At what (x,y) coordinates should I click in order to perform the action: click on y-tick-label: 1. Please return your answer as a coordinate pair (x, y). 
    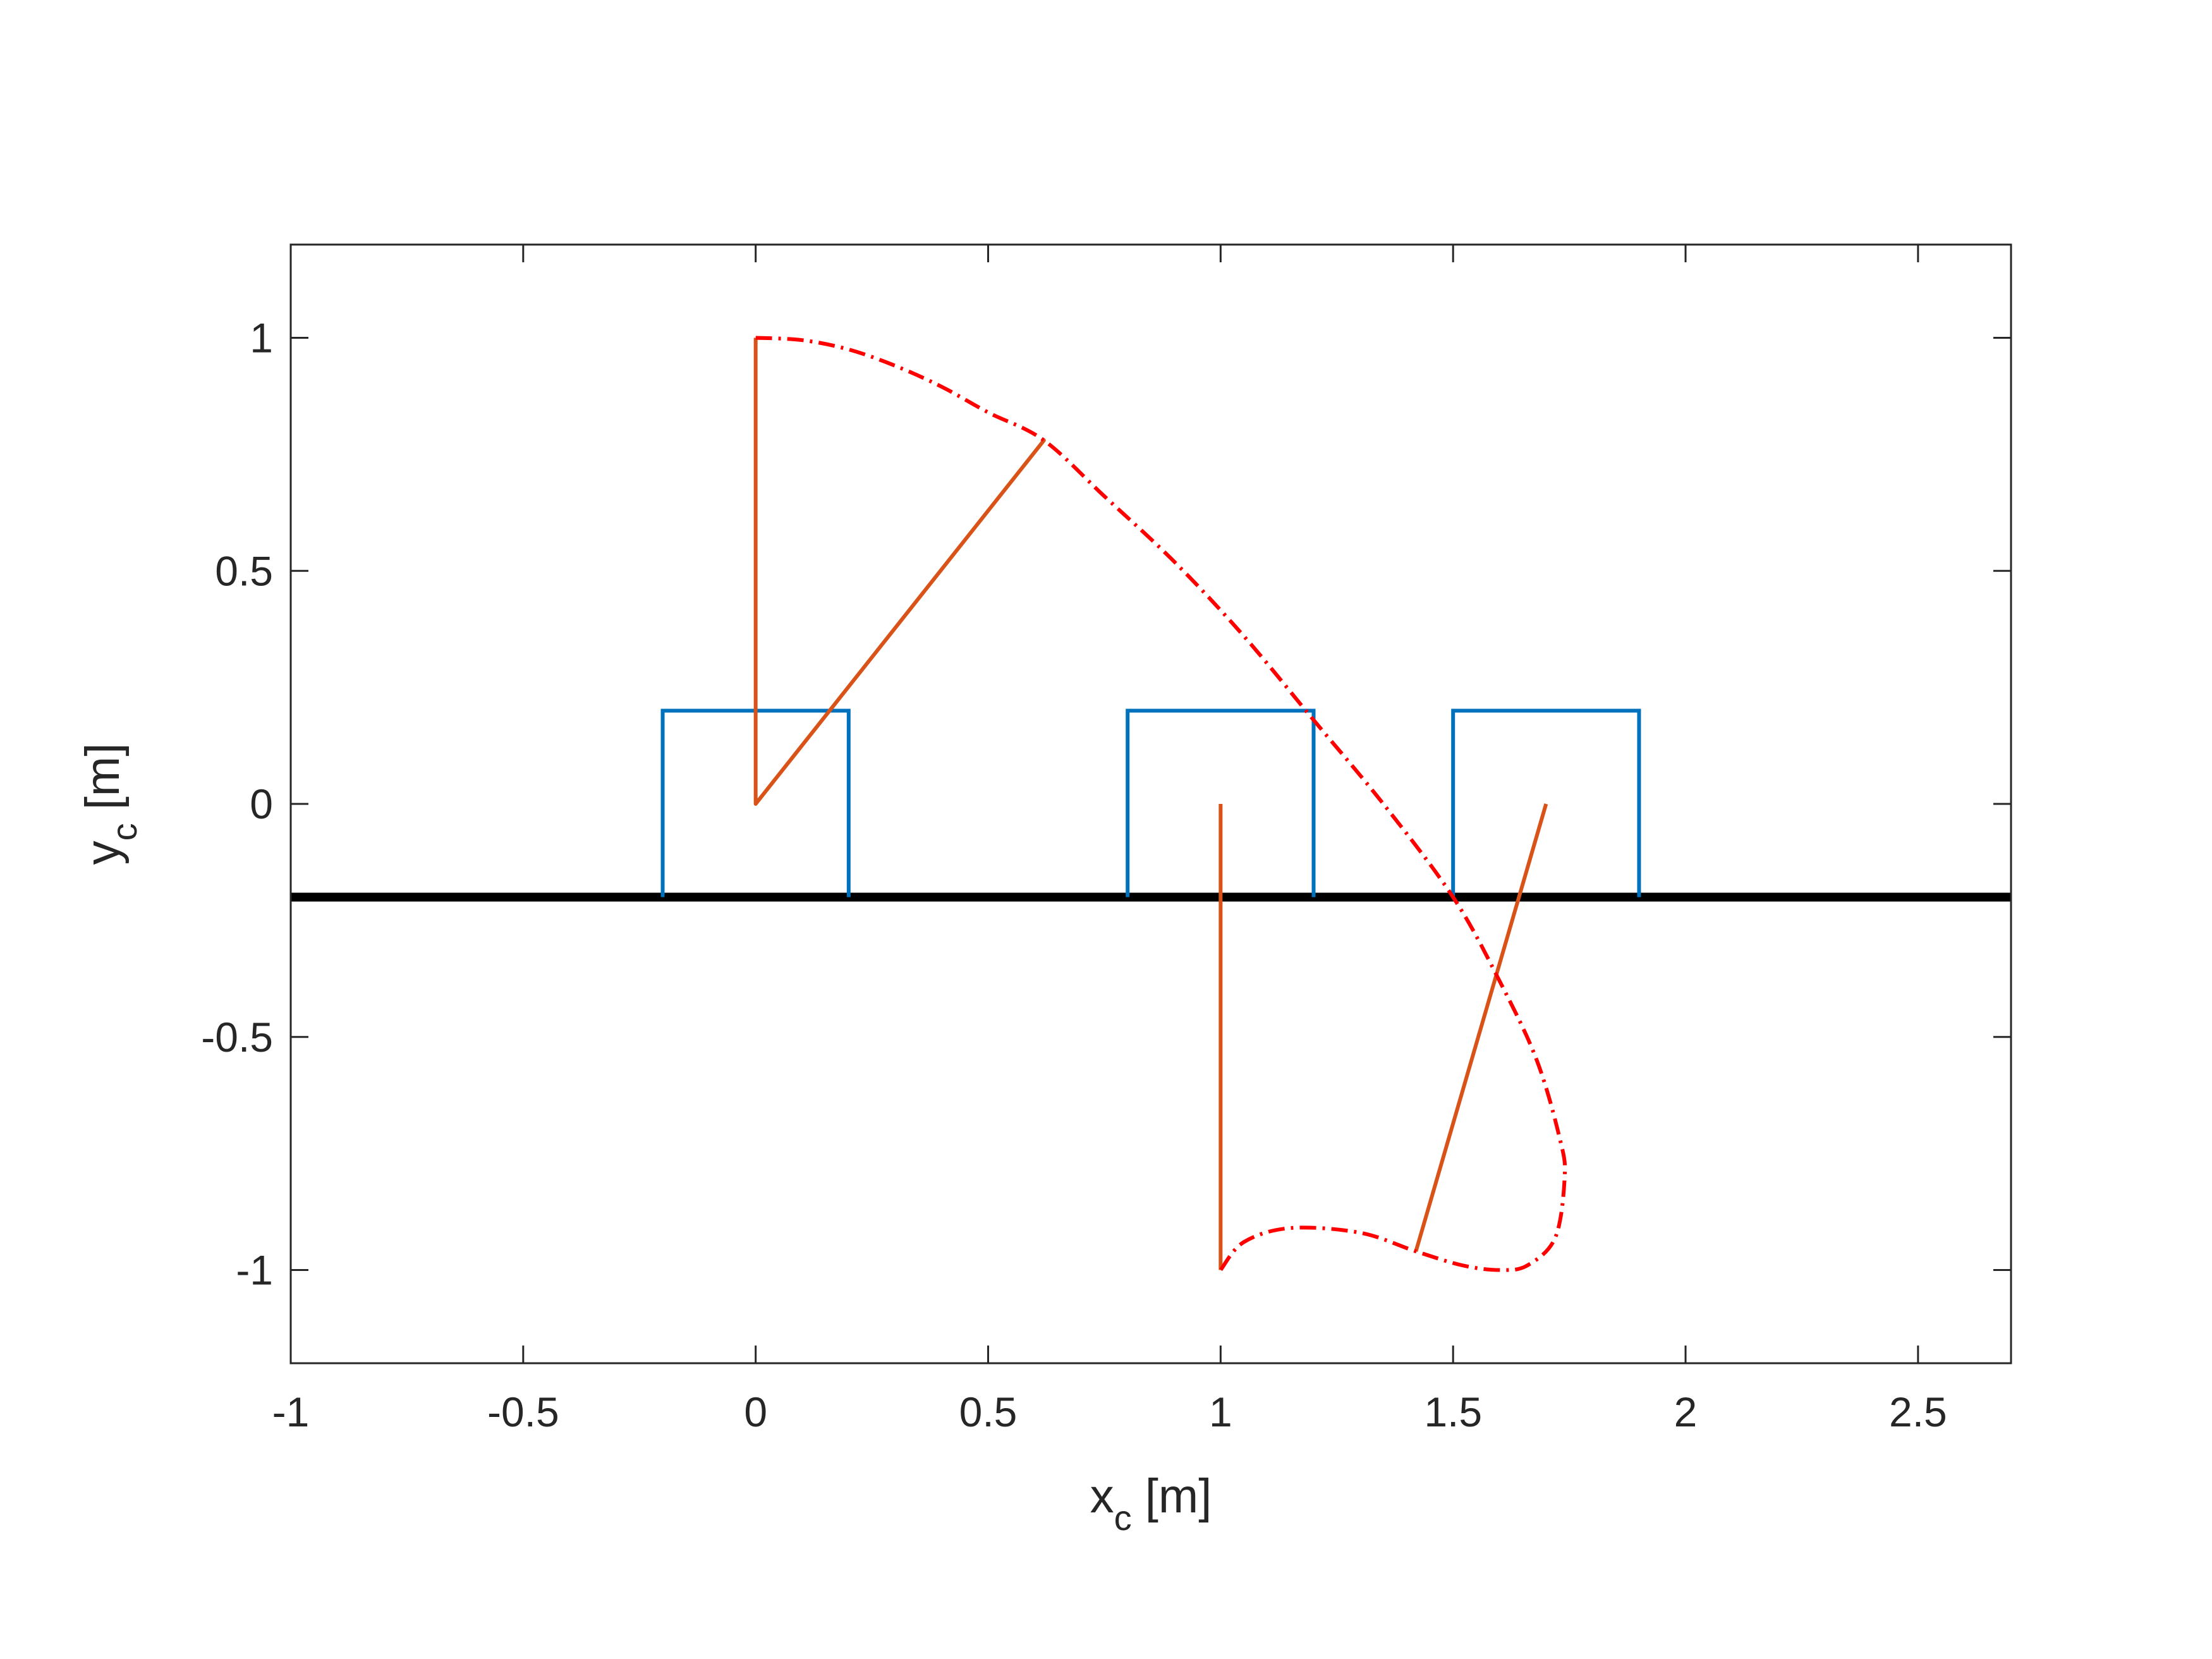
    Looking at the image, I should click on (261, 339).